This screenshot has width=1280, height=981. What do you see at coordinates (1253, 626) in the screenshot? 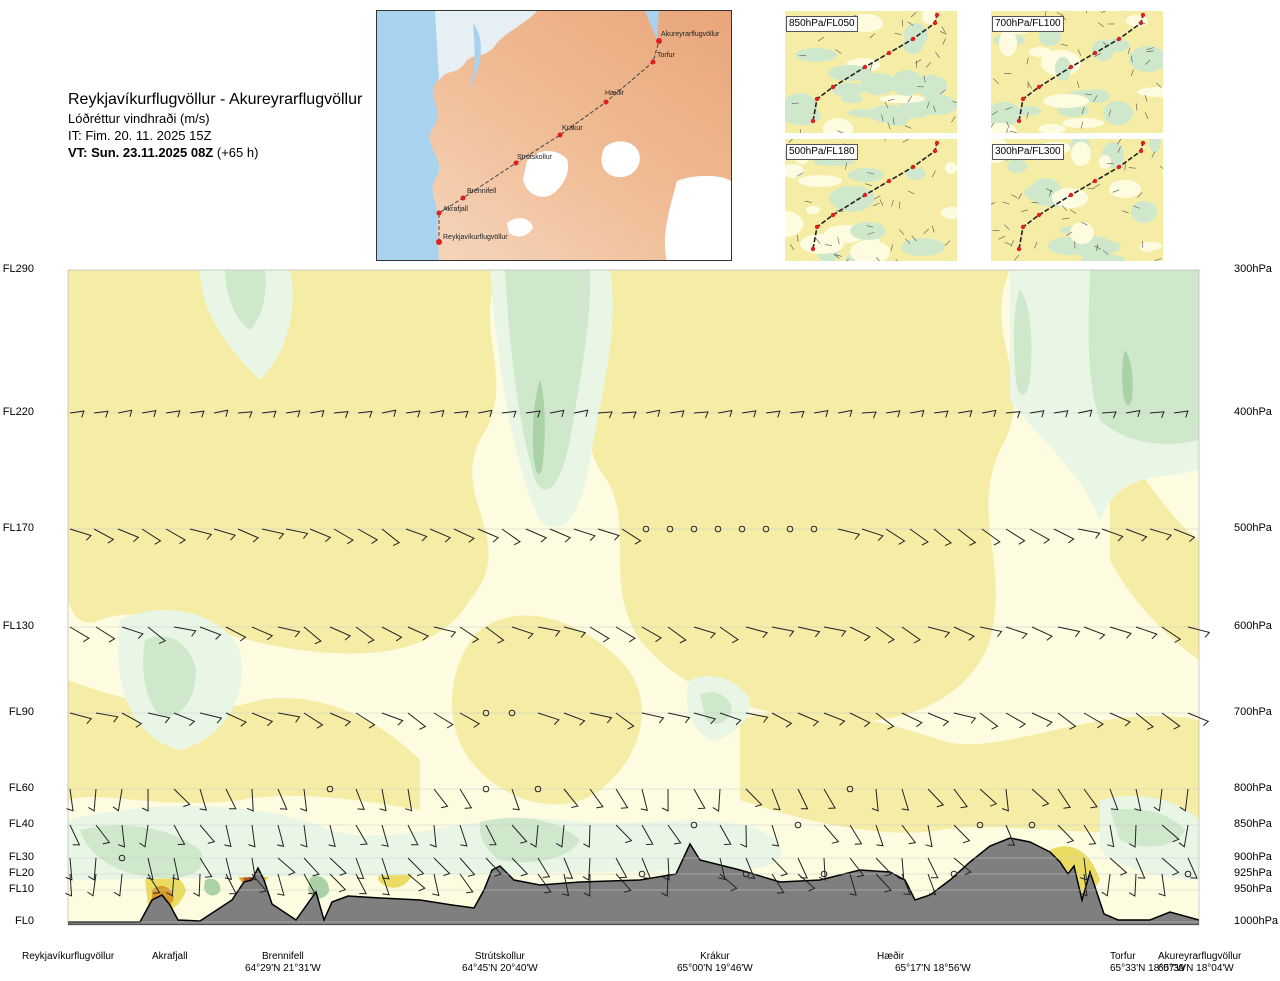
I see `pressure-level-label: 600hPa` at bounding box center [1253, 626].